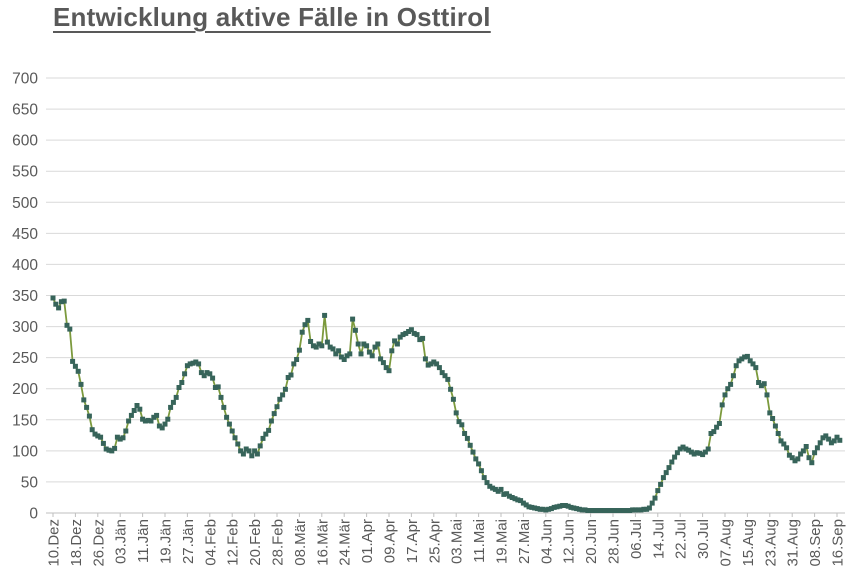 Image resolution: width=852 pixels, height=586 pixels. Describe the element at coordinates (25, 141) in the screenshot. I see `svg-text: 600` at that location.